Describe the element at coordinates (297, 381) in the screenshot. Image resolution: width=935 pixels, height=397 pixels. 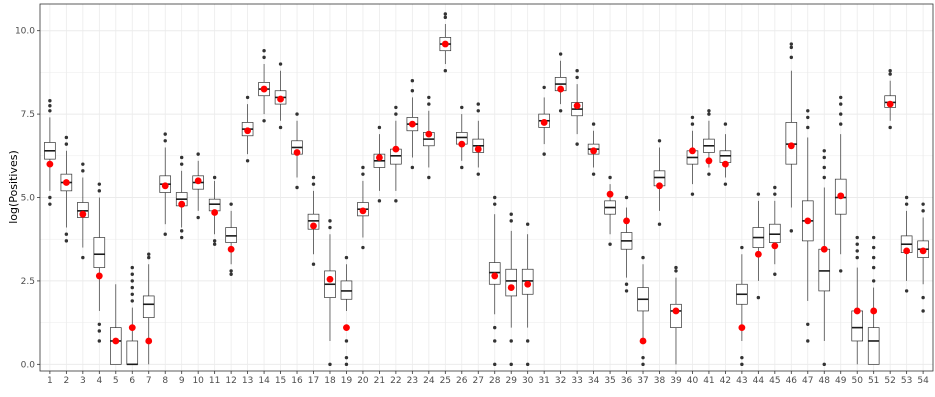
I see `x-tick-label: 16` at that location.